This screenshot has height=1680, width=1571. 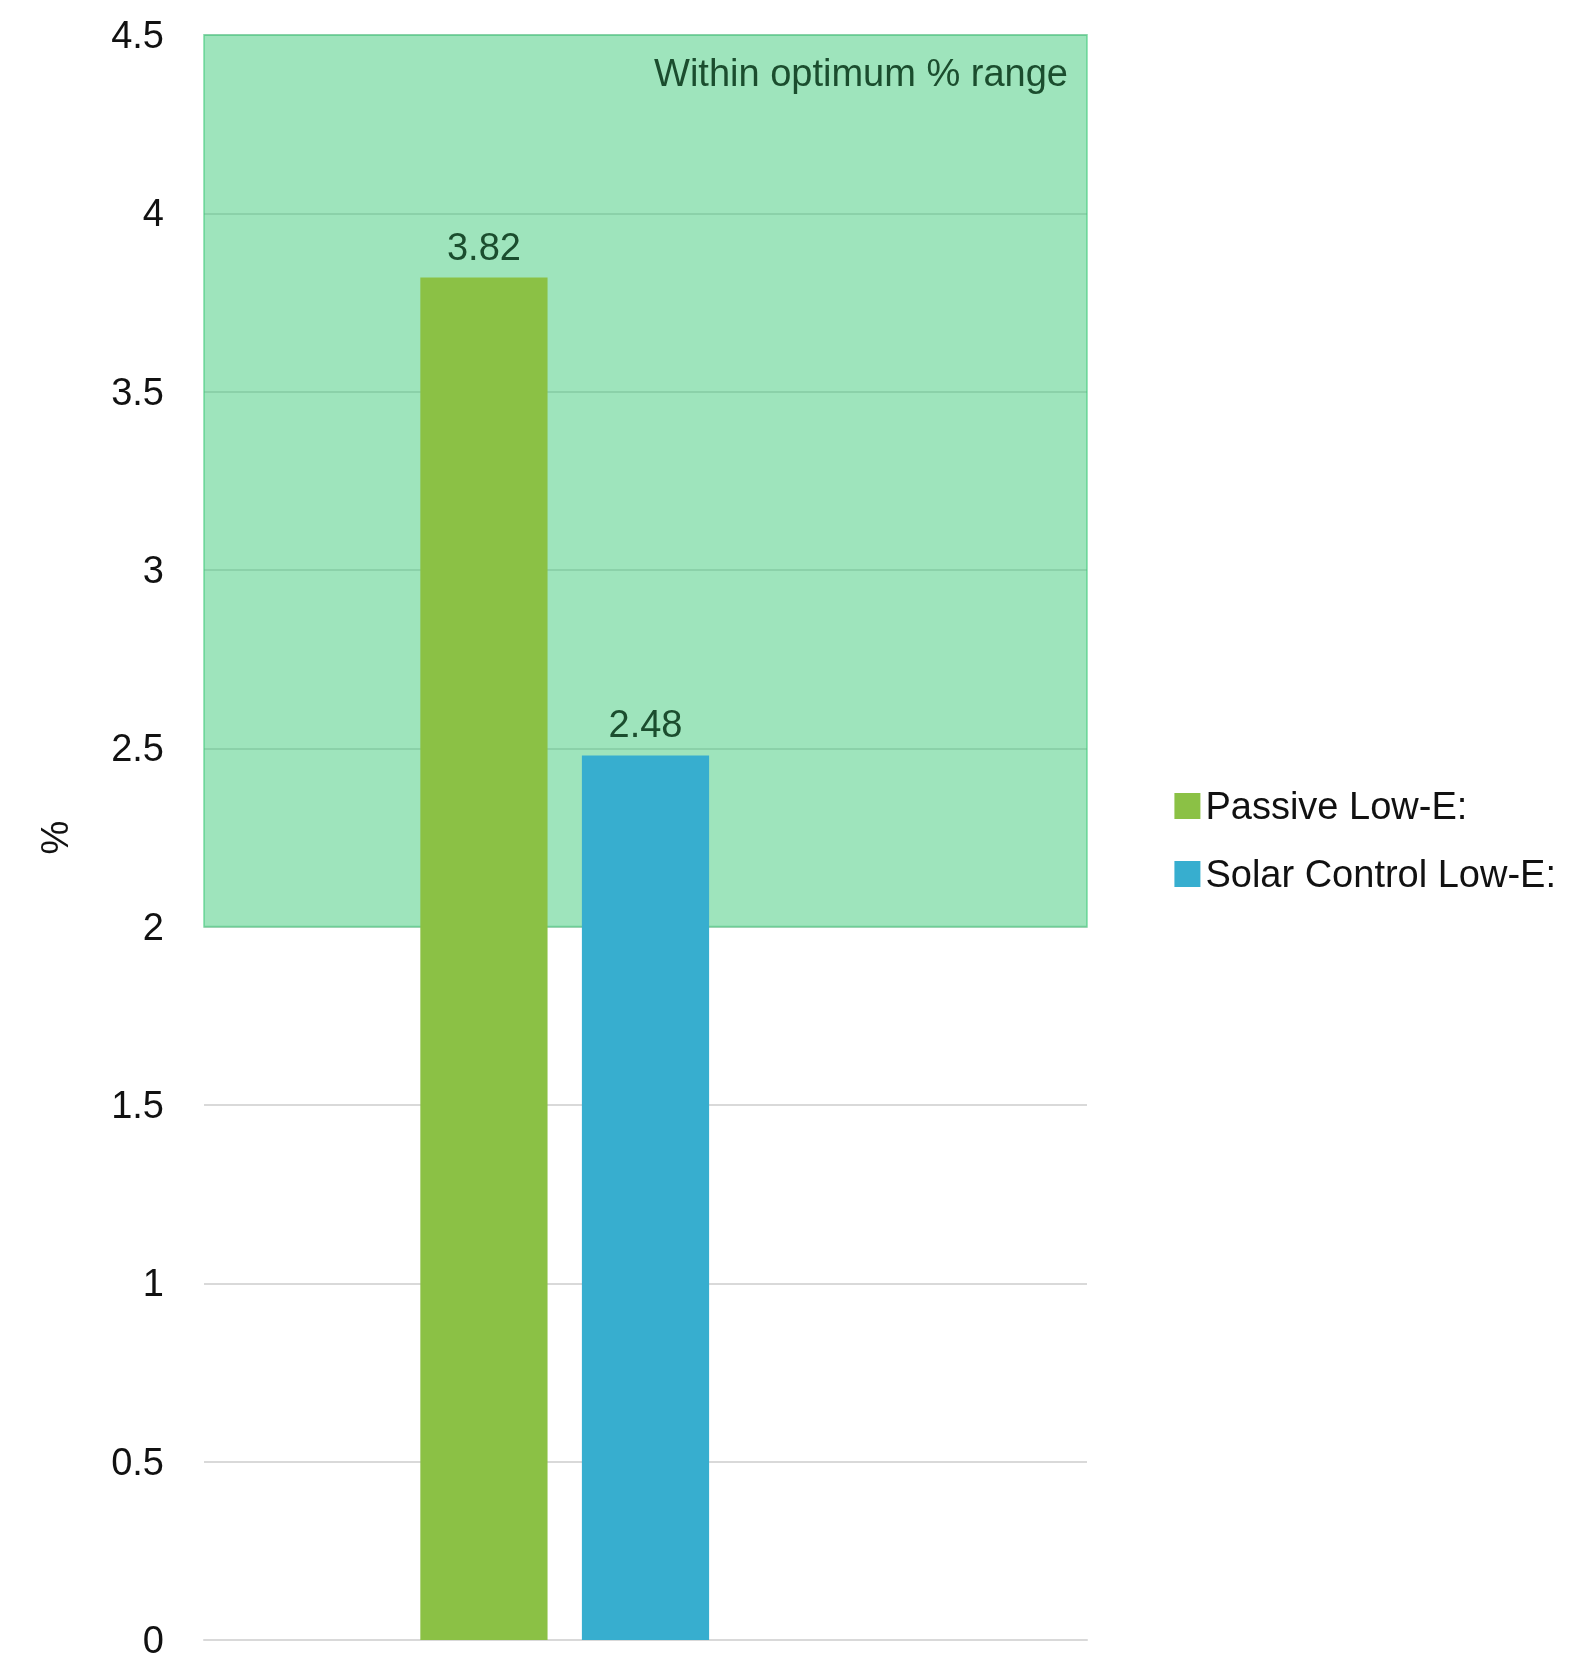 I want to click on y-tick-label: 2, so click(x=153, y=926).